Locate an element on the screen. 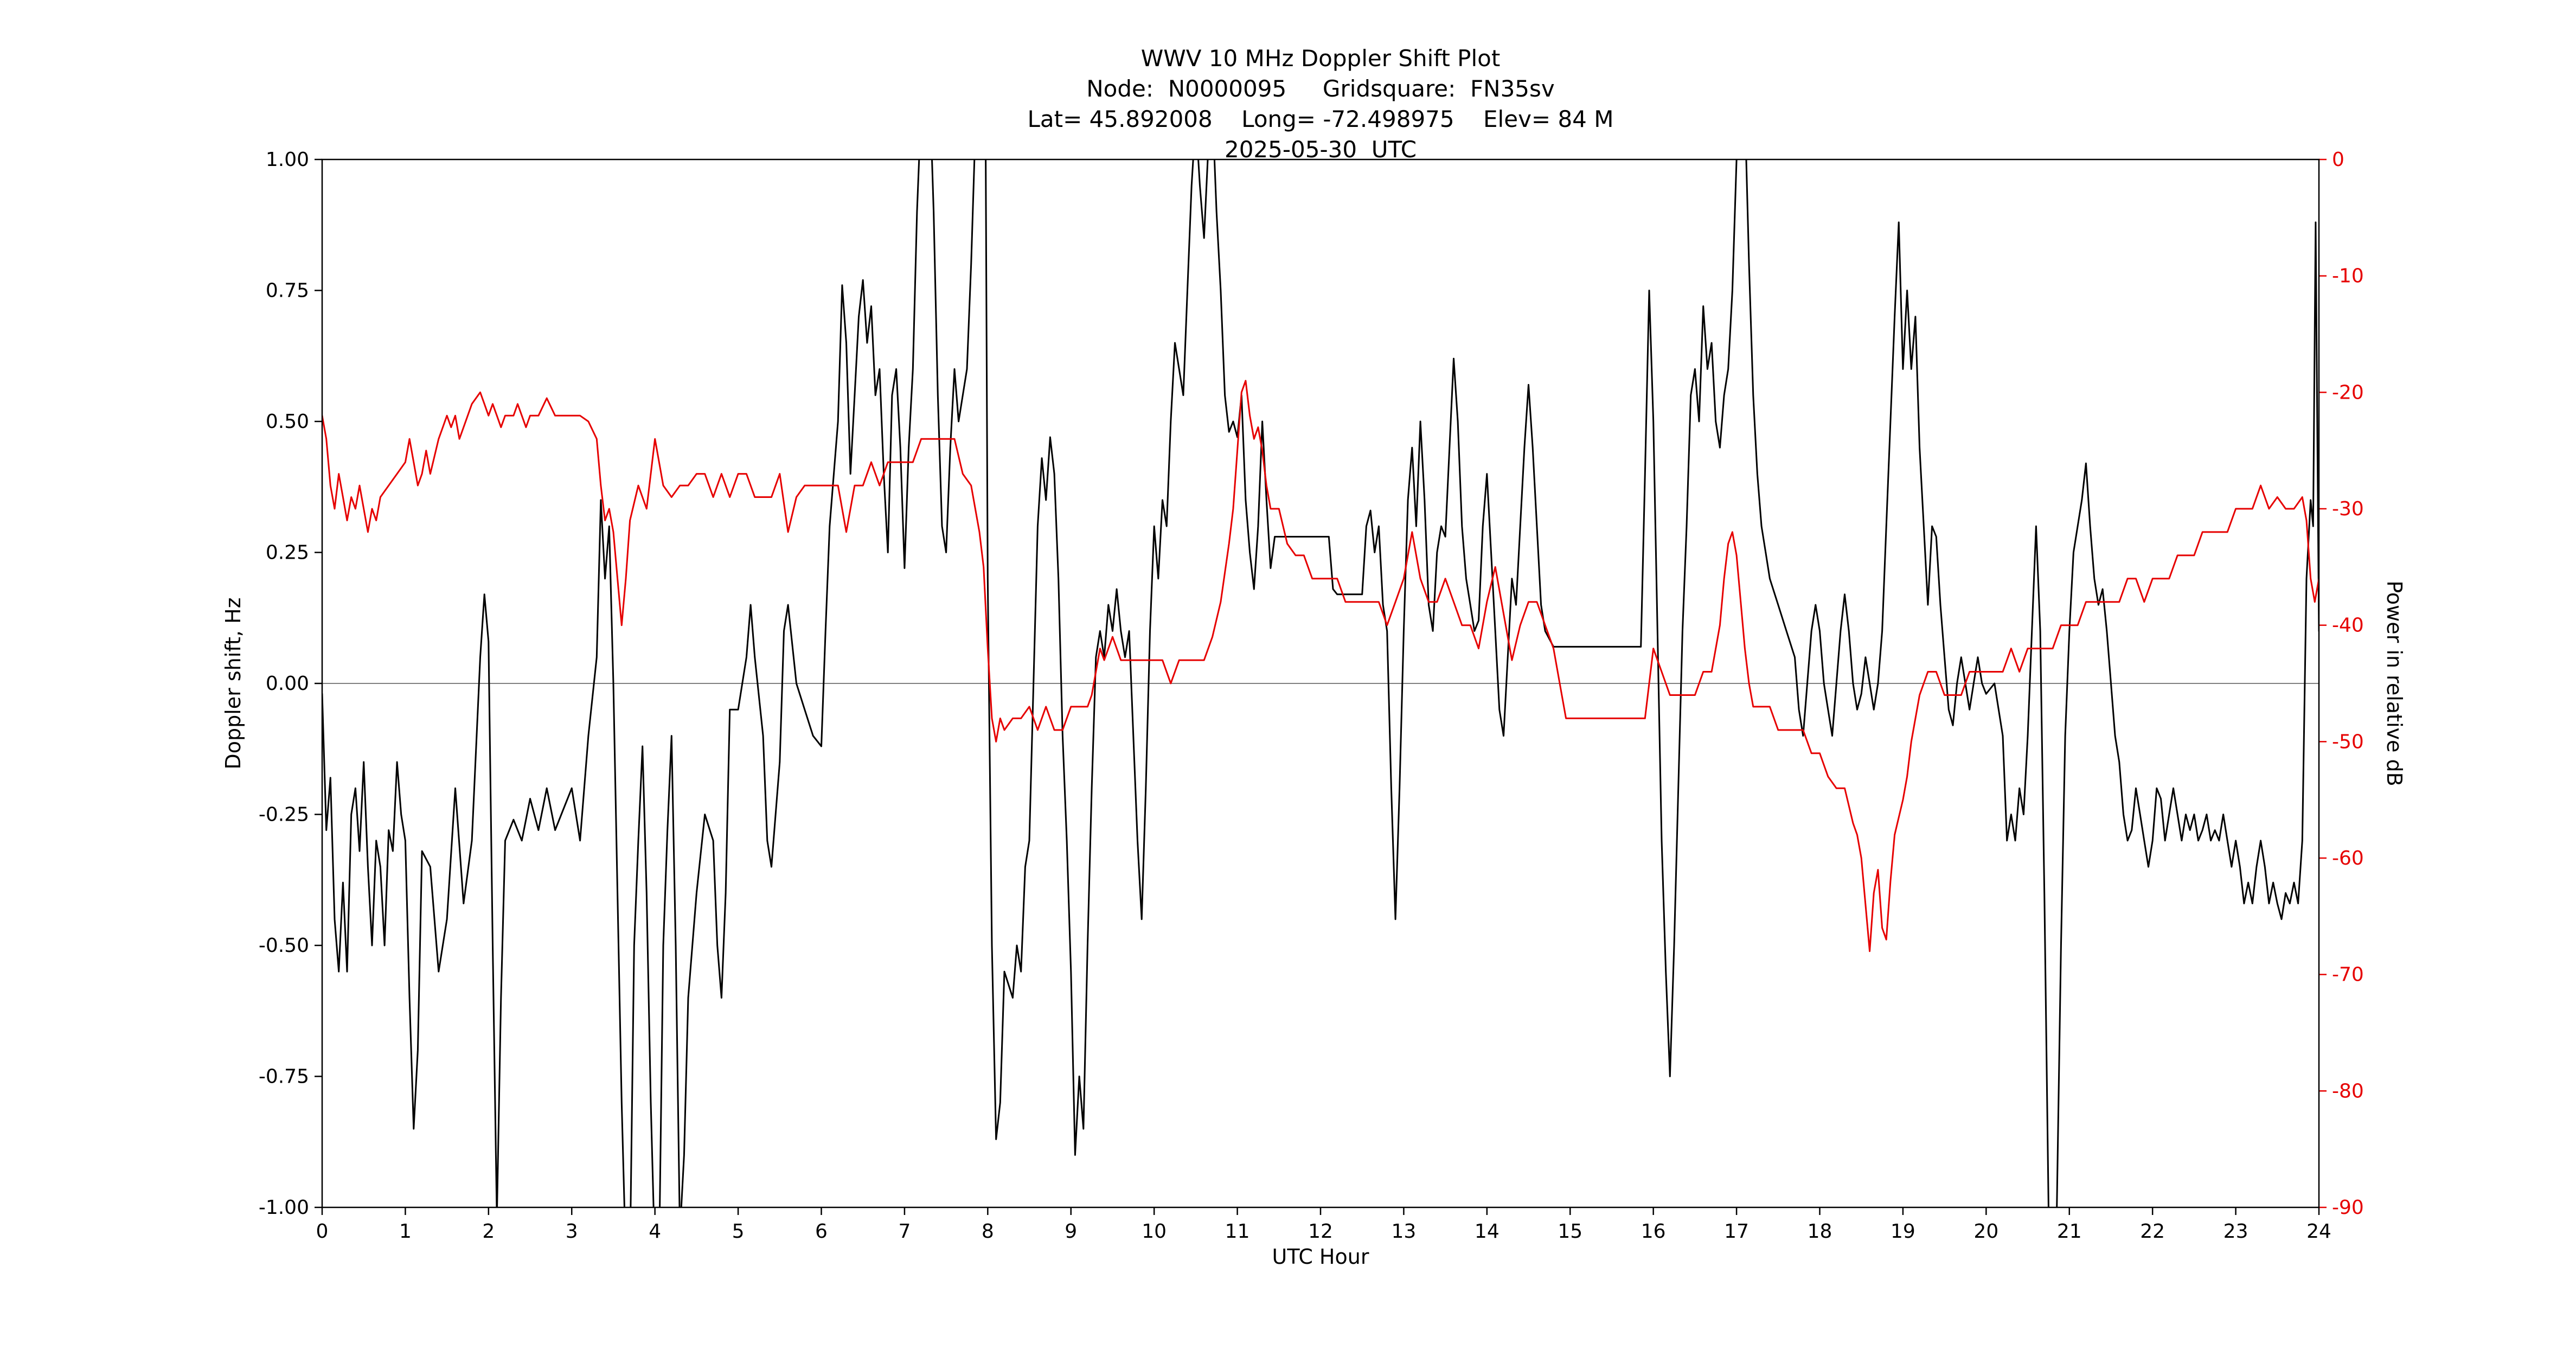  y-left-tick-label: -0.25 is located at coordinates (284, 815).